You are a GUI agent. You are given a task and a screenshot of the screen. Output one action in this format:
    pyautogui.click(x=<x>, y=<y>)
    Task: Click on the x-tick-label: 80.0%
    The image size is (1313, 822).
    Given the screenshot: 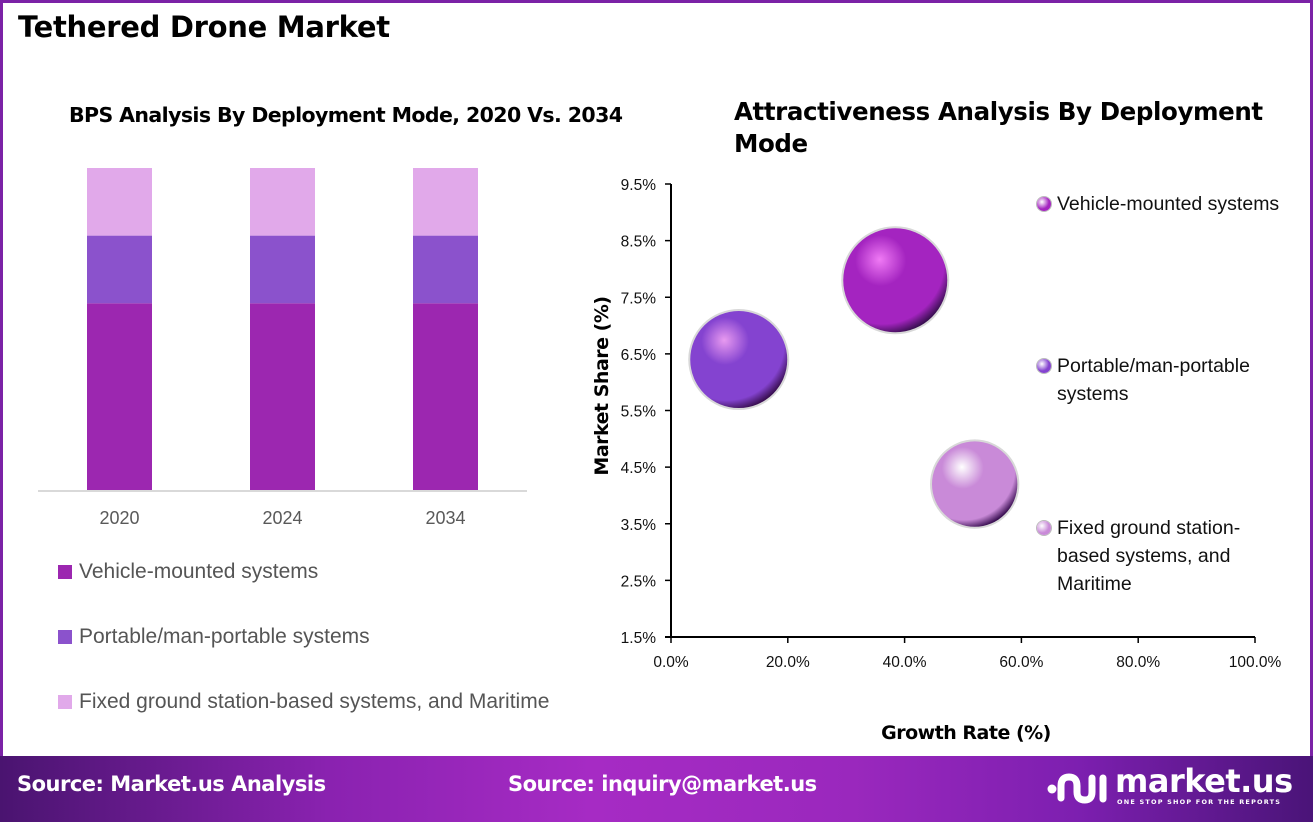 What is the action you would take?
    pyautogui.click(x=1138, y=662)
    